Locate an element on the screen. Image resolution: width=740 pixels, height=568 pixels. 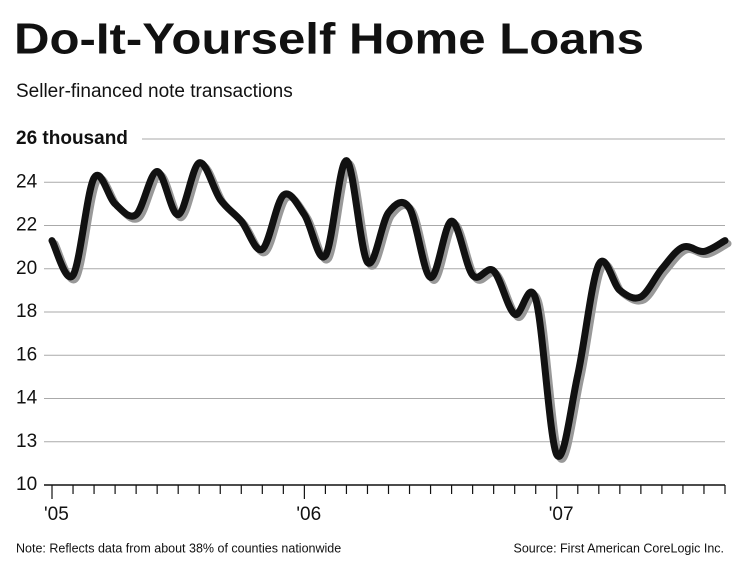
y-tick-label: 13 is located at coordinates (26, 441).